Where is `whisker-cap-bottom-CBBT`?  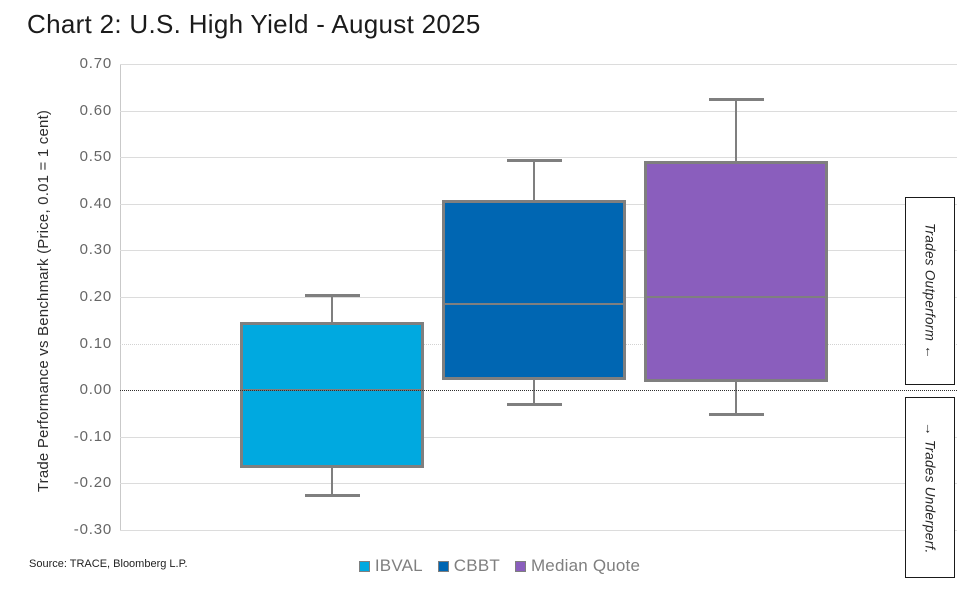 whisker-cap-bottom-CBBT is located at coordinates (534, 405).